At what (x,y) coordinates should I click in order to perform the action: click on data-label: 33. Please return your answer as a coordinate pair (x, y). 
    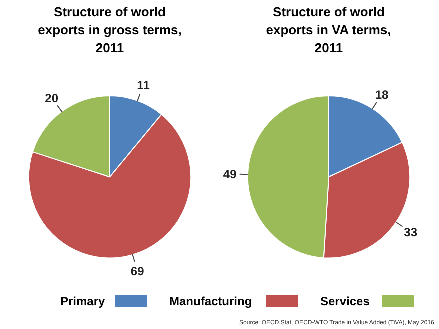
    Looking at the image, I should click on (411, 233).